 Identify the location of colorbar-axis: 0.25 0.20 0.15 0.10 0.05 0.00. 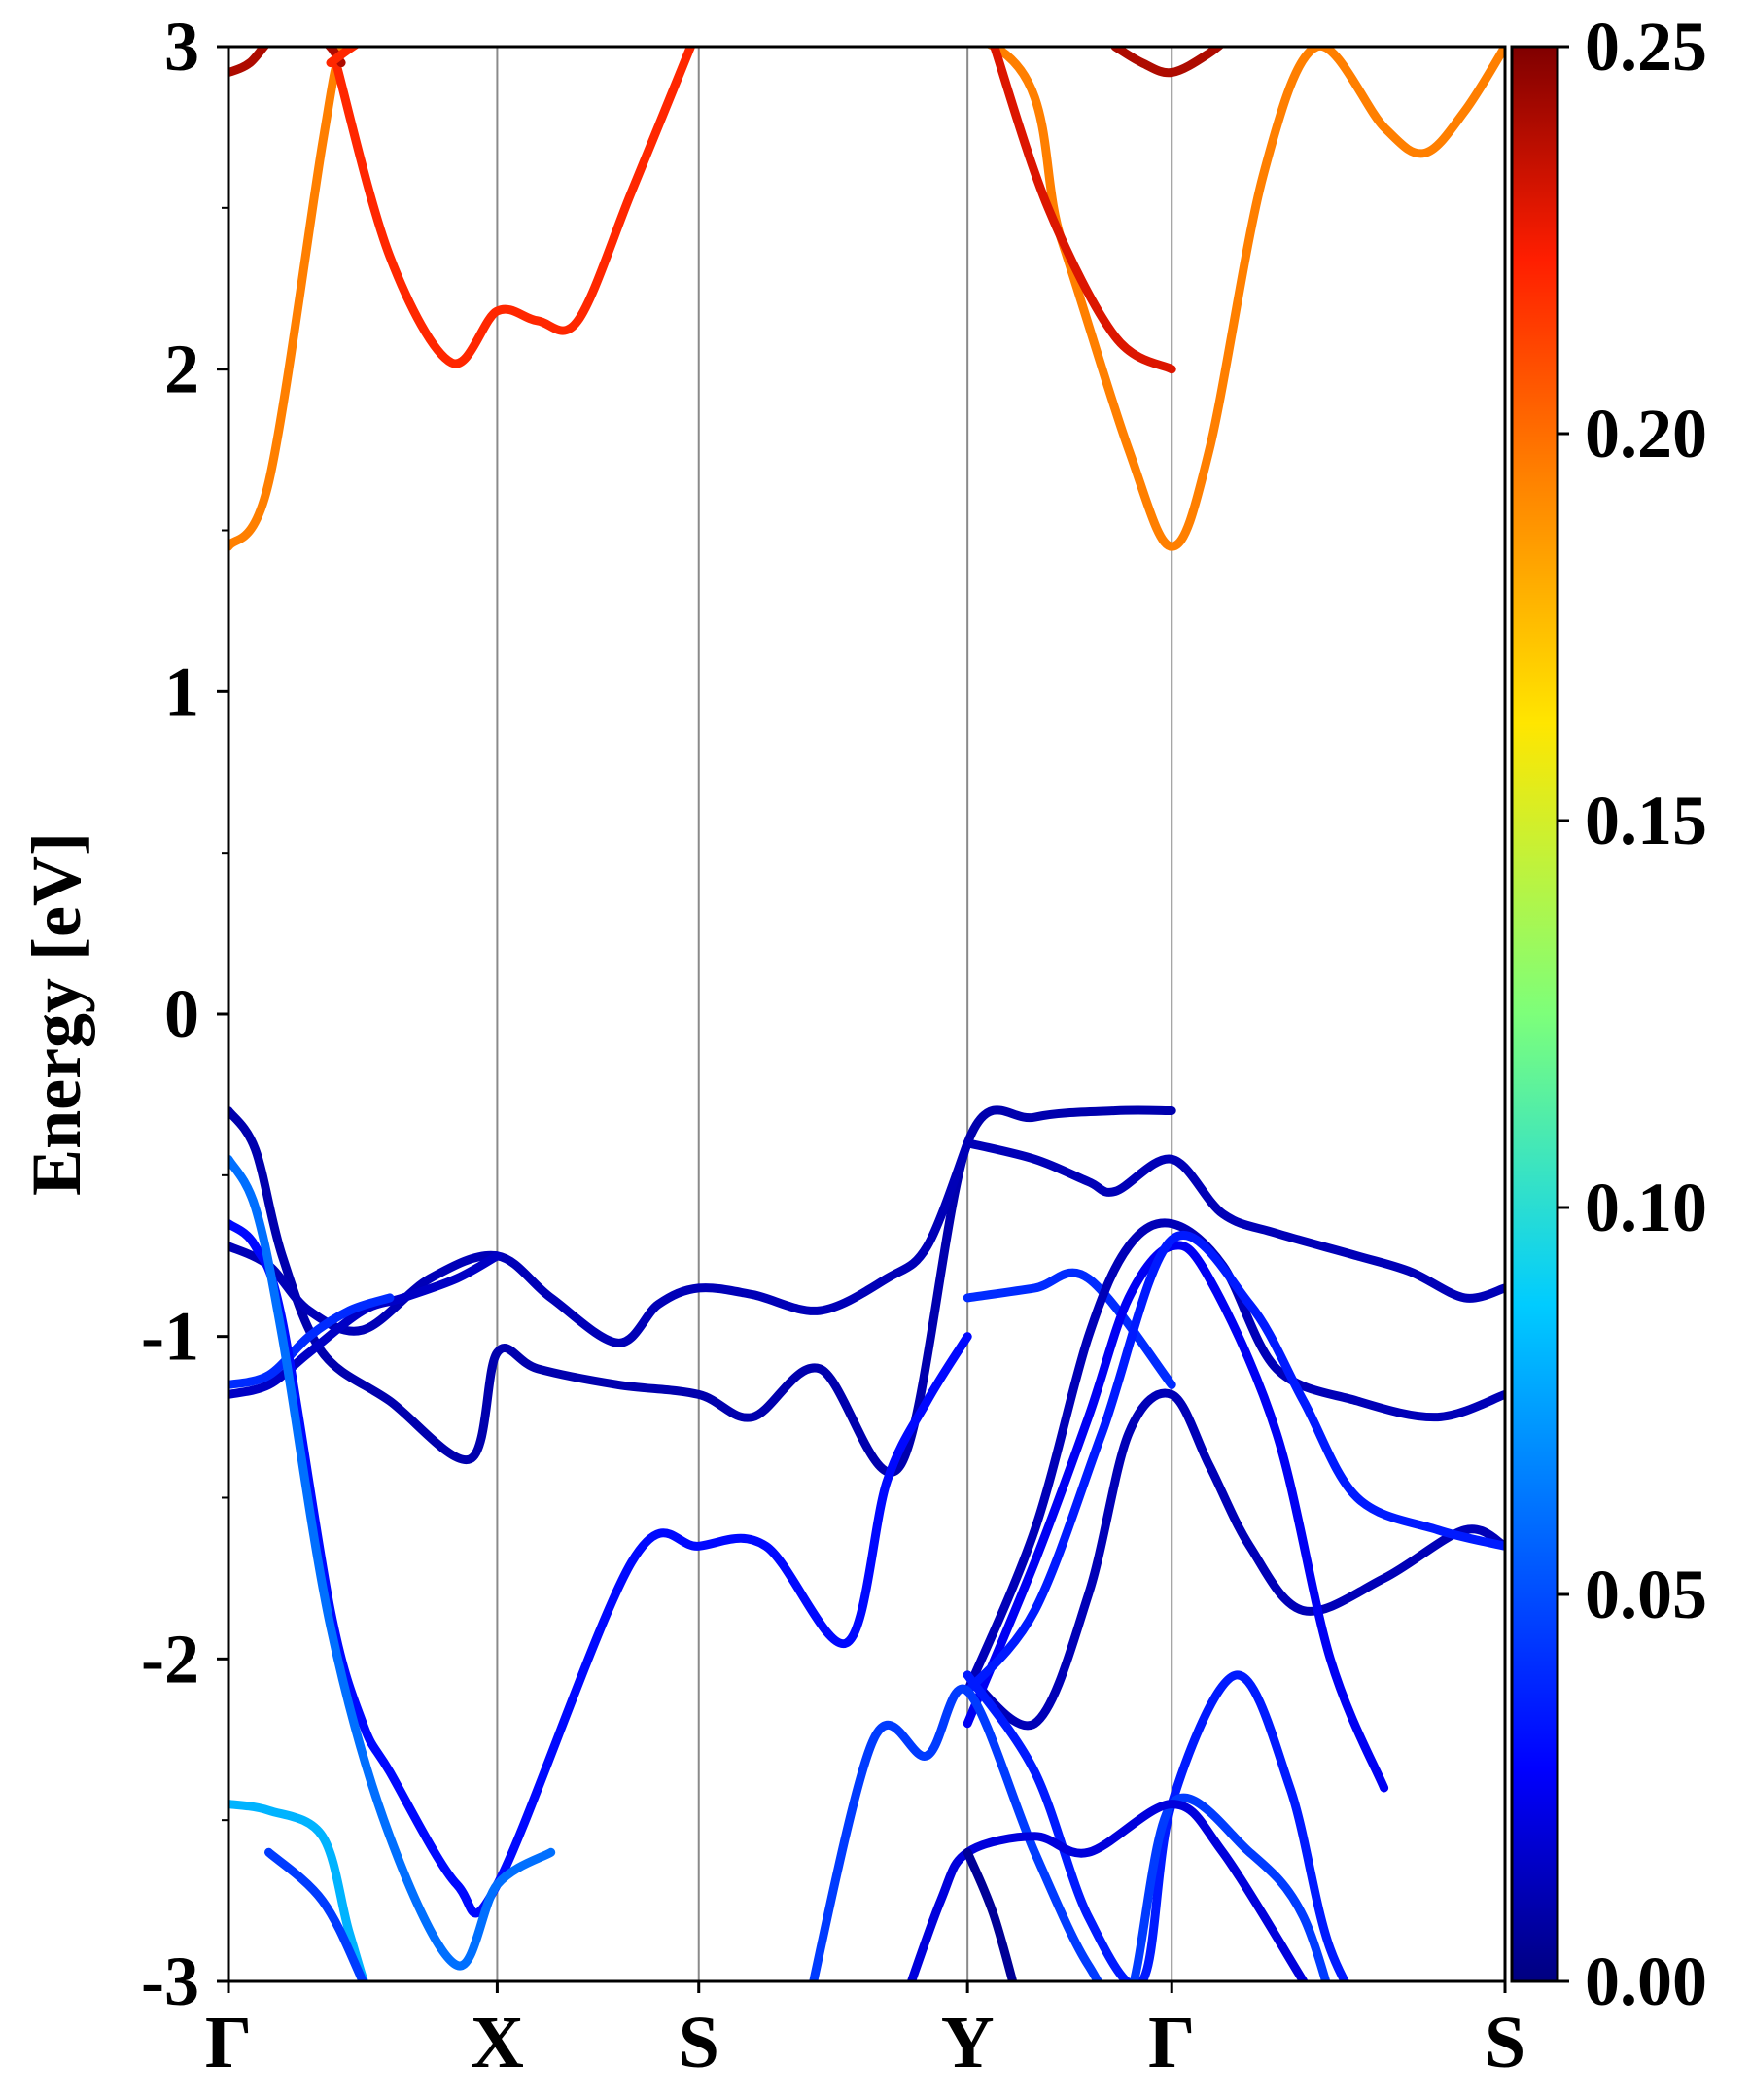
(1632, 1014).